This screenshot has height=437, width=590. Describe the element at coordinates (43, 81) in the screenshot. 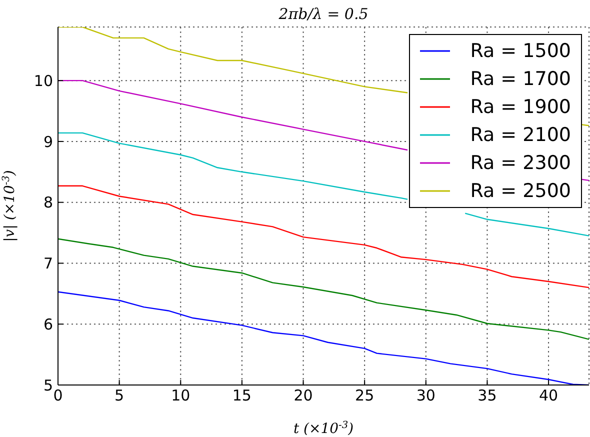

I see `y-tick-label: 10` at that location.